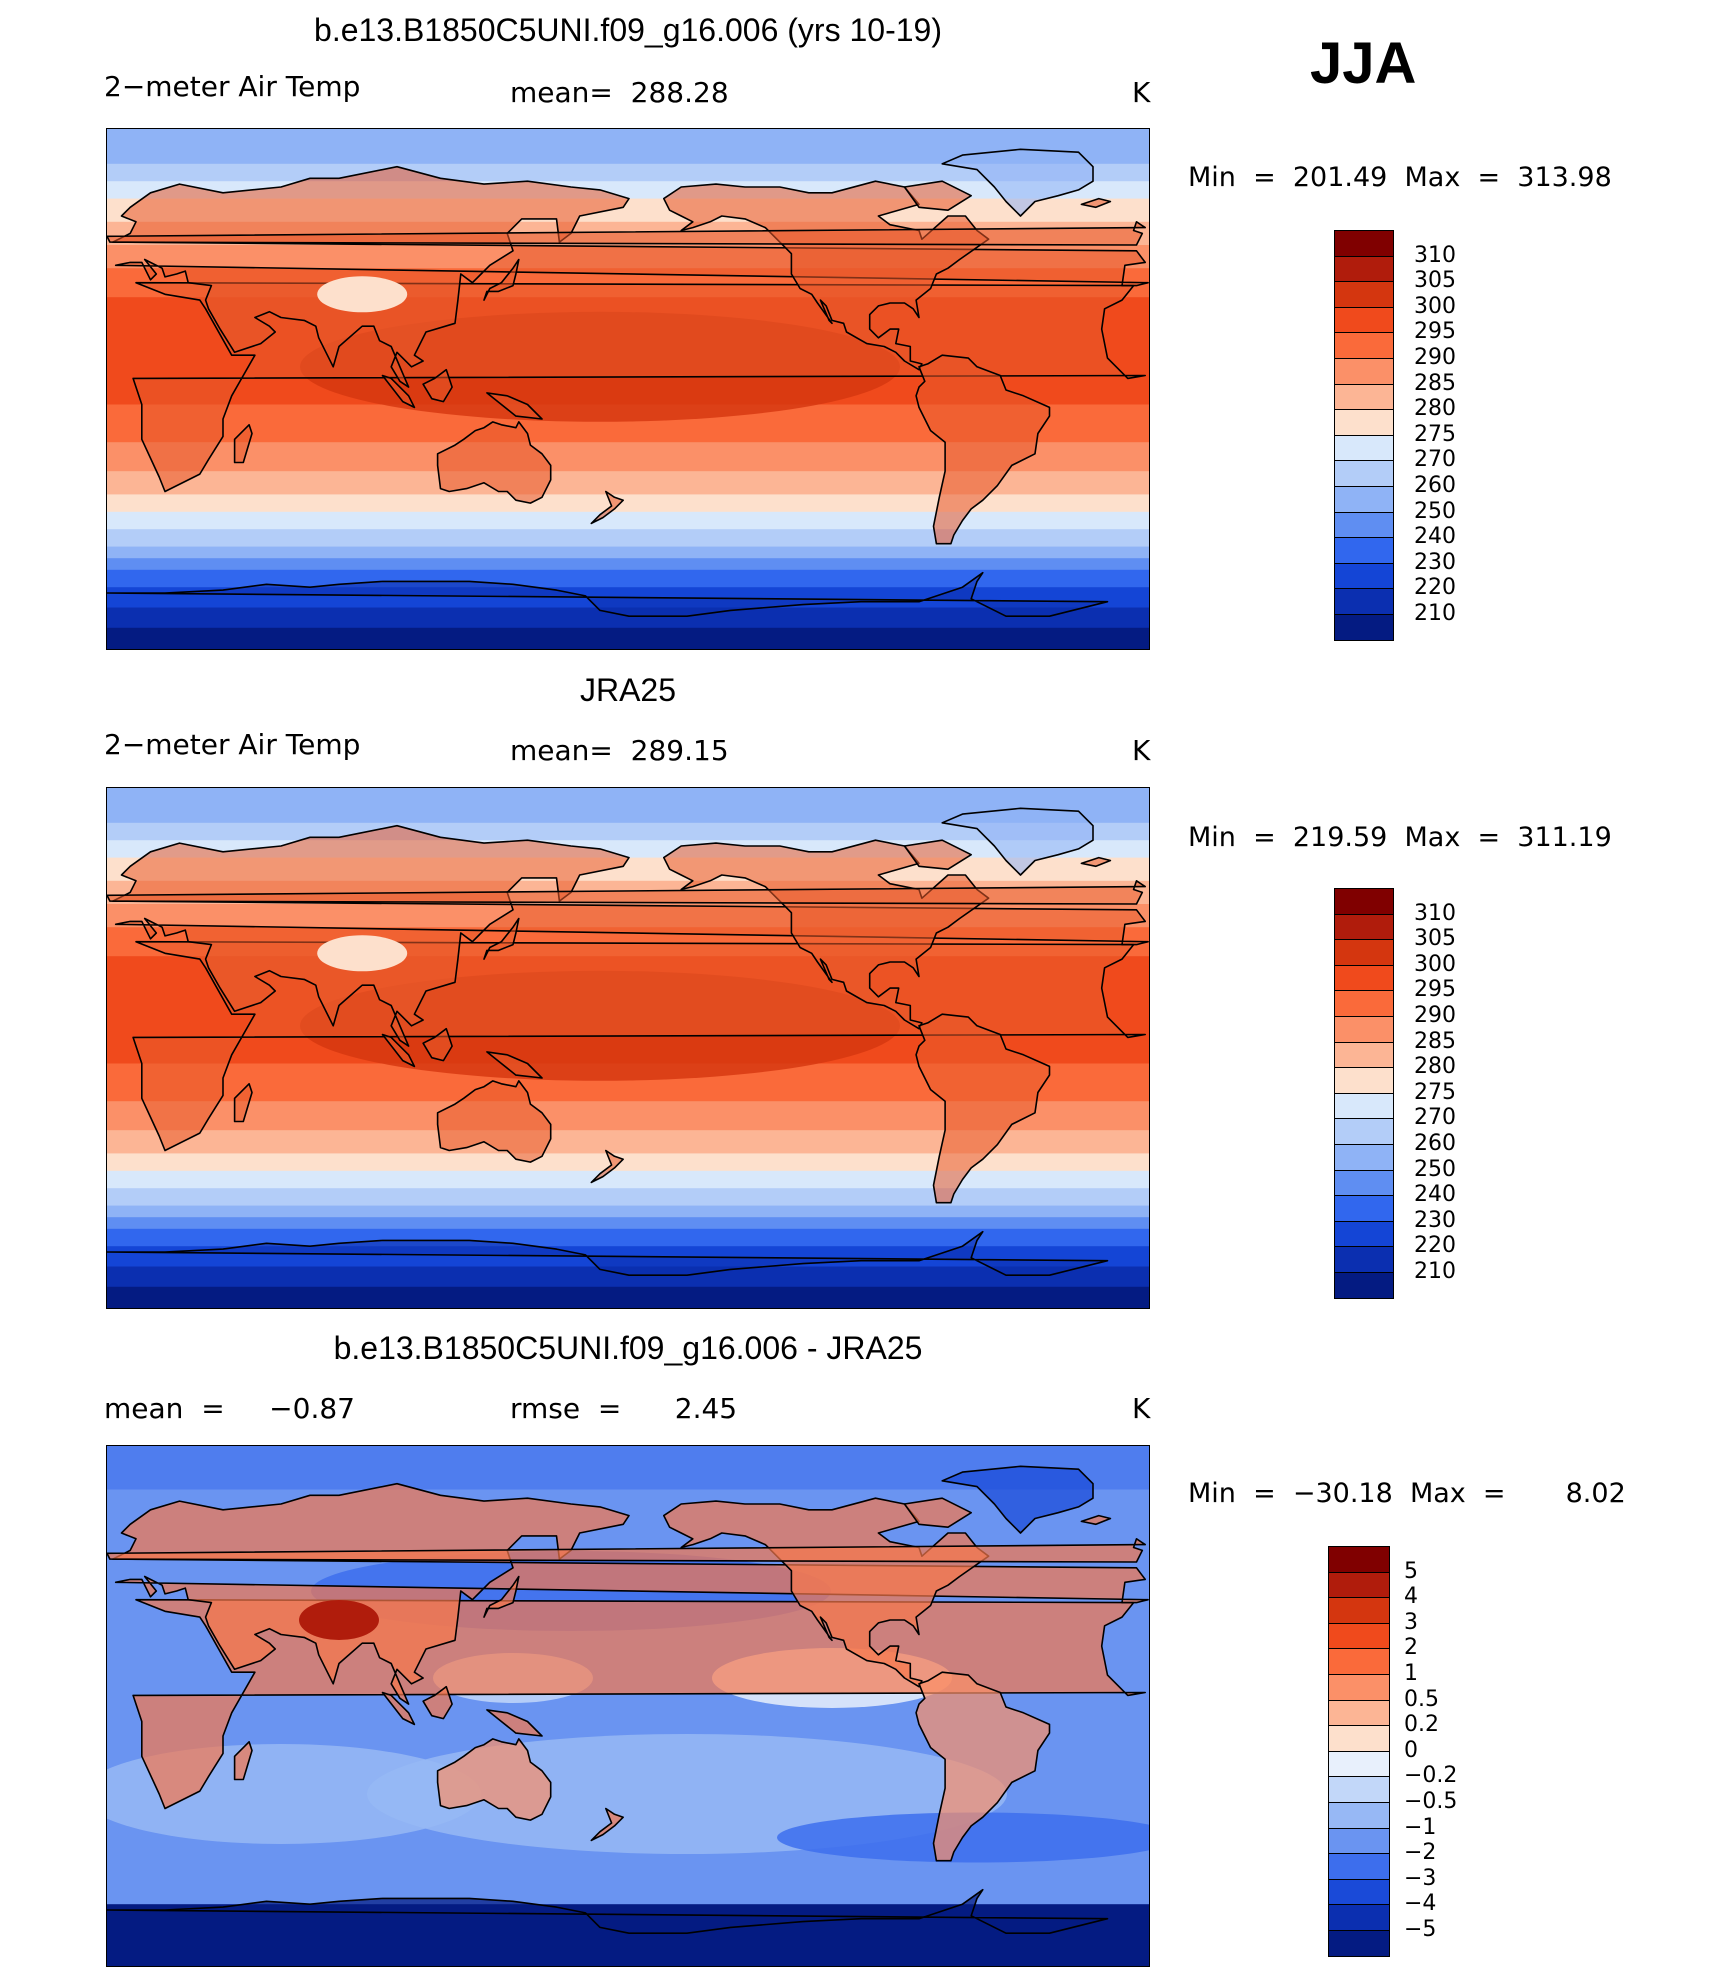 This screenshot has width=1710, height=1969. What do you see at coordinates (1435, 1143) in the screenshot?
I see `colorbar-tick-label: 260` at bounding box center [1435, 1143].